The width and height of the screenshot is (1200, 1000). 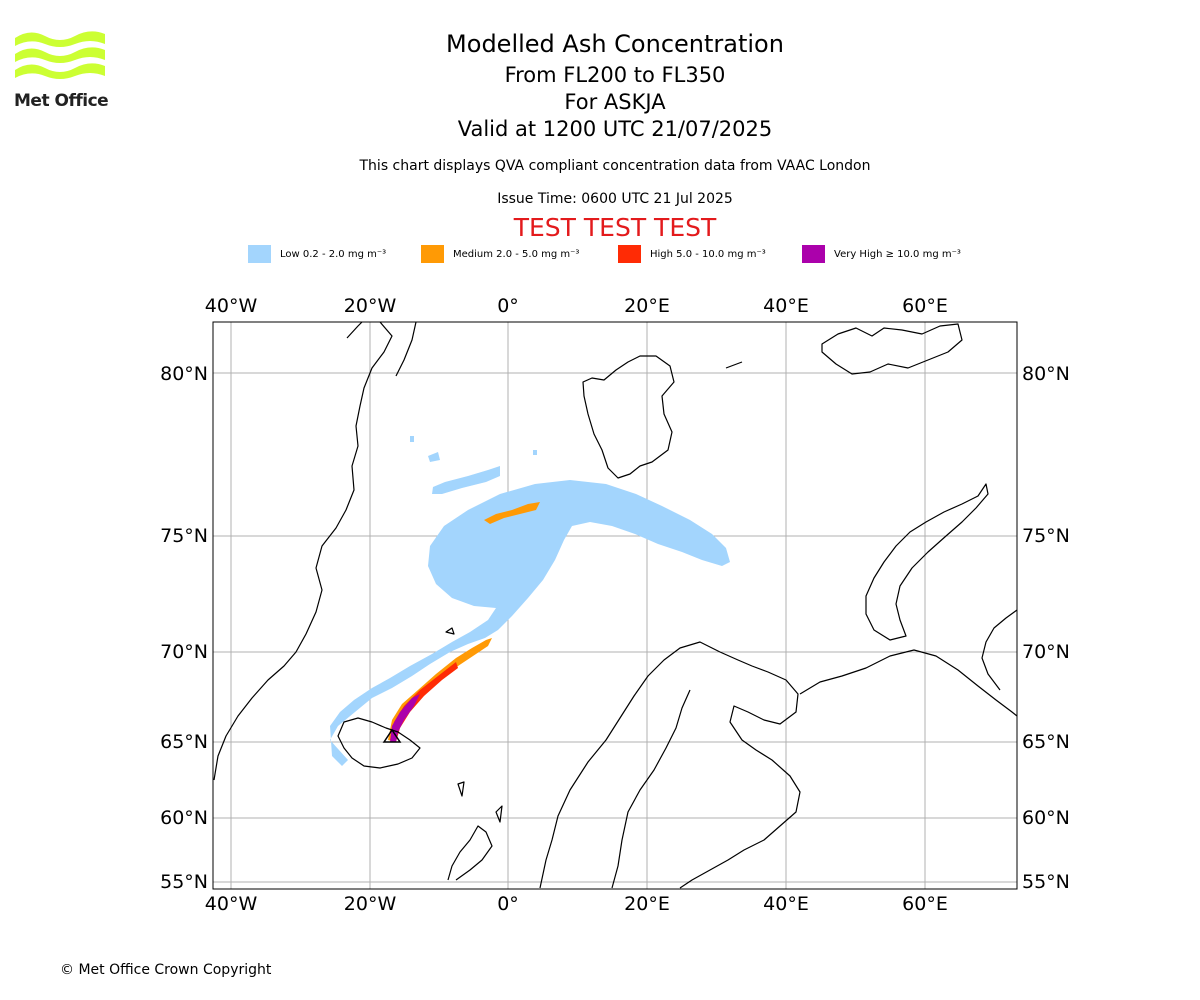 What do you see at coordinates (184, 882) in the screenshot?
I see `lat-tick-left: 55°N` at bounding box center [184, 882].